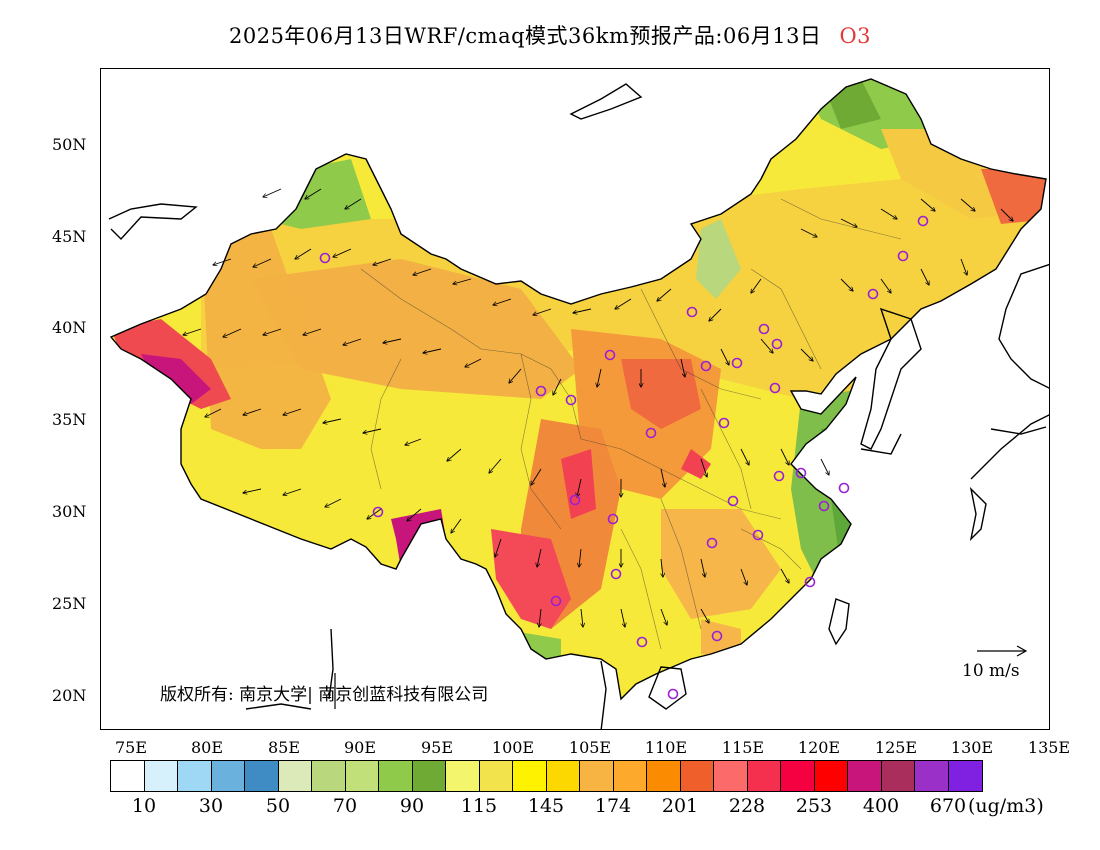 Image resolution: width=1100 pixels, height=850 pixels. Describe the element at coordinates (69, 144) in the screenshot. I see `lat-label-50n: 50N` at that location.